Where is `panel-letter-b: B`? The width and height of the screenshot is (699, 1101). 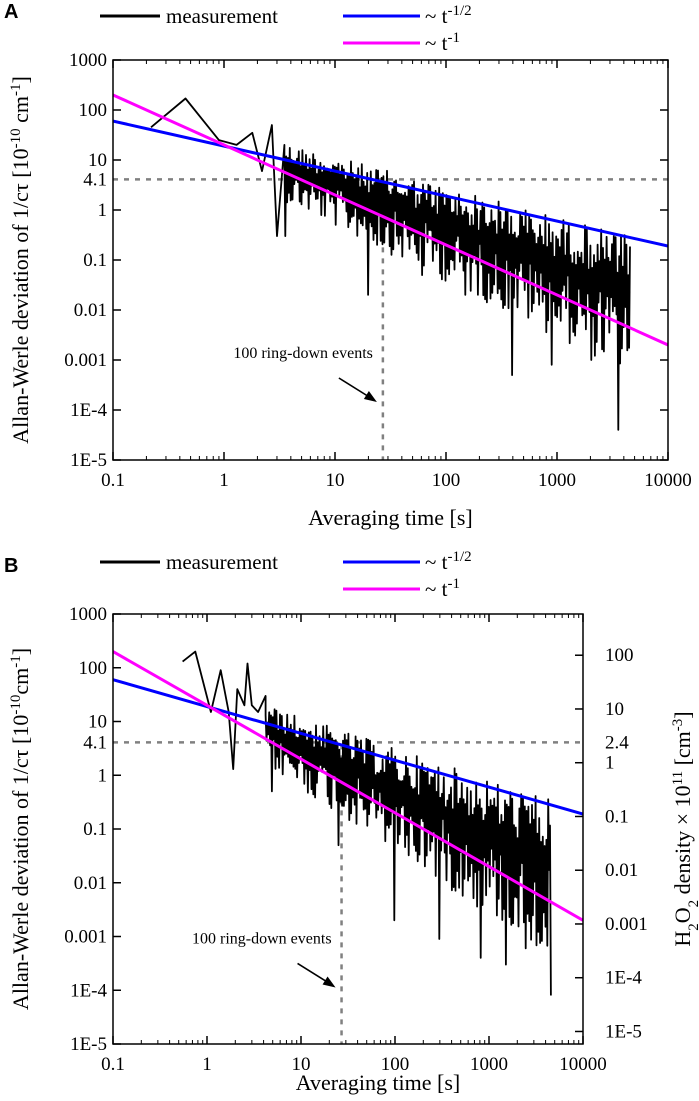 panel-letter-b: B is located at coordinates (11, 566).